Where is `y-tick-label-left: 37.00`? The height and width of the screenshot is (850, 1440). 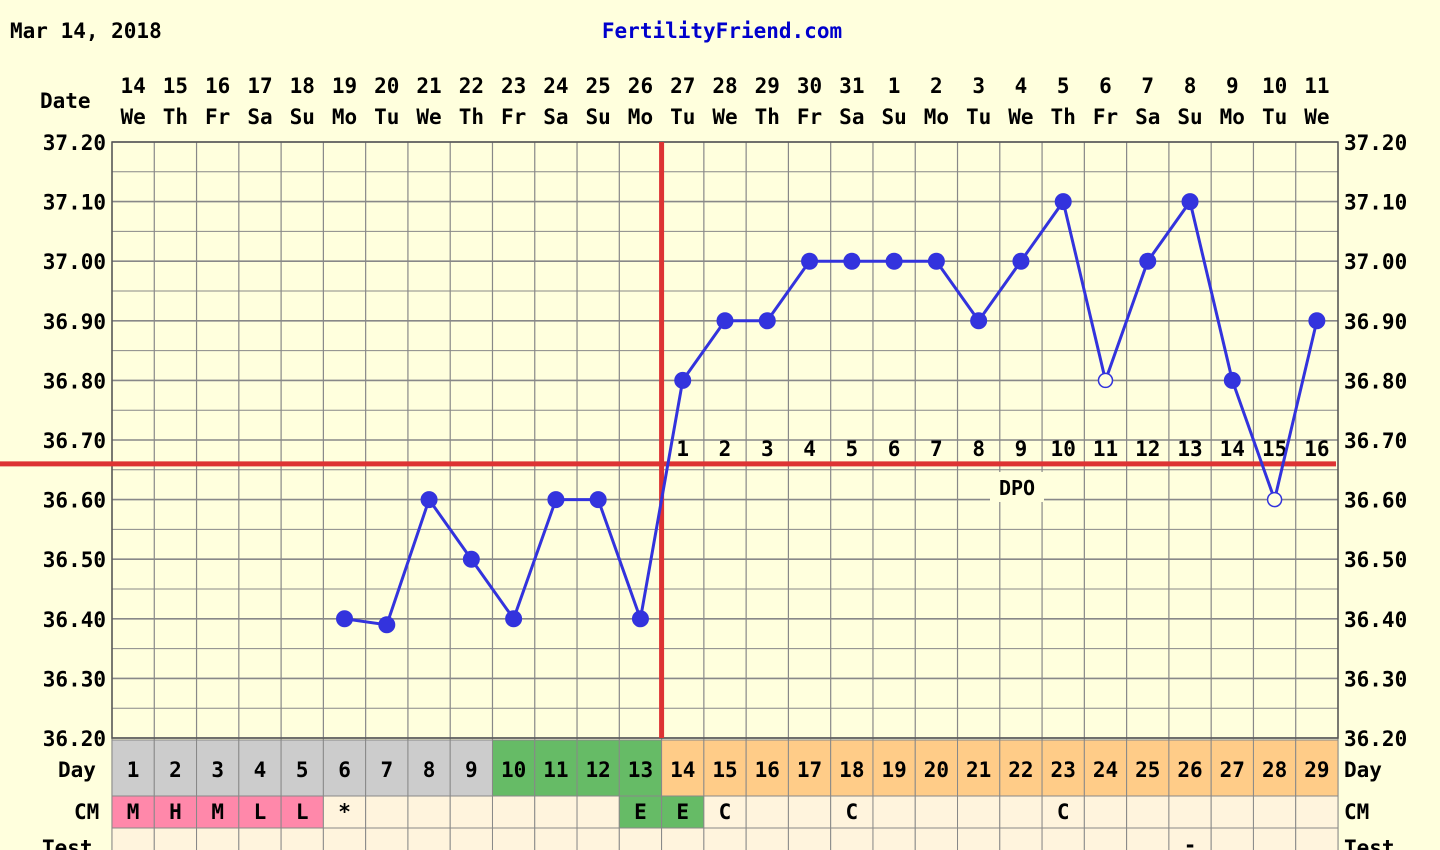 y-tick-label-left: 37.00 is located at coordinates (74, 262).